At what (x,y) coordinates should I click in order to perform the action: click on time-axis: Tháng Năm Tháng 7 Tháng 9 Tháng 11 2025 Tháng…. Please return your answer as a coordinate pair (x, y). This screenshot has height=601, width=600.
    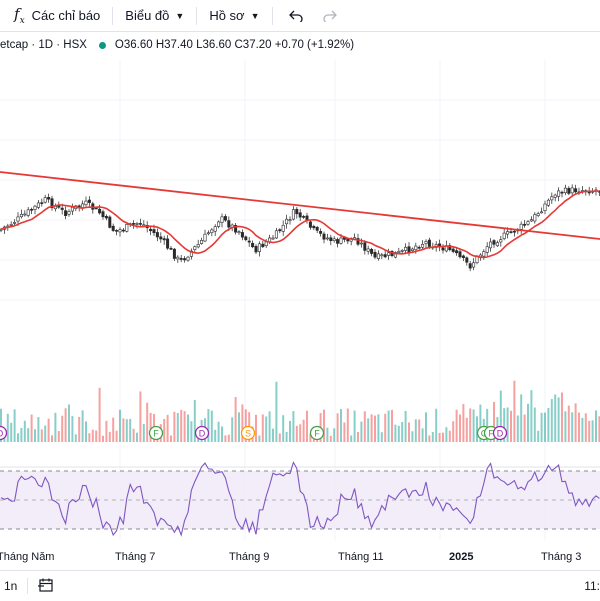
    Looking at the image, I should click on (290, 557).